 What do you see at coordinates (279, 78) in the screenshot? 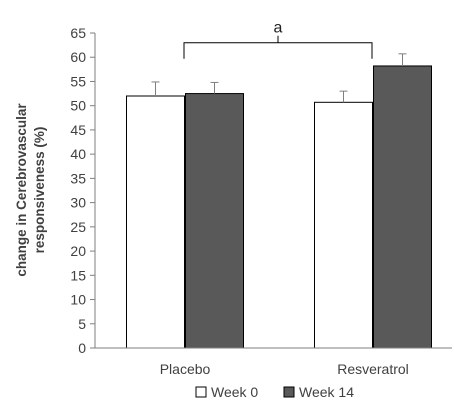
I see `error-bars` at bounding box center [279, 78].